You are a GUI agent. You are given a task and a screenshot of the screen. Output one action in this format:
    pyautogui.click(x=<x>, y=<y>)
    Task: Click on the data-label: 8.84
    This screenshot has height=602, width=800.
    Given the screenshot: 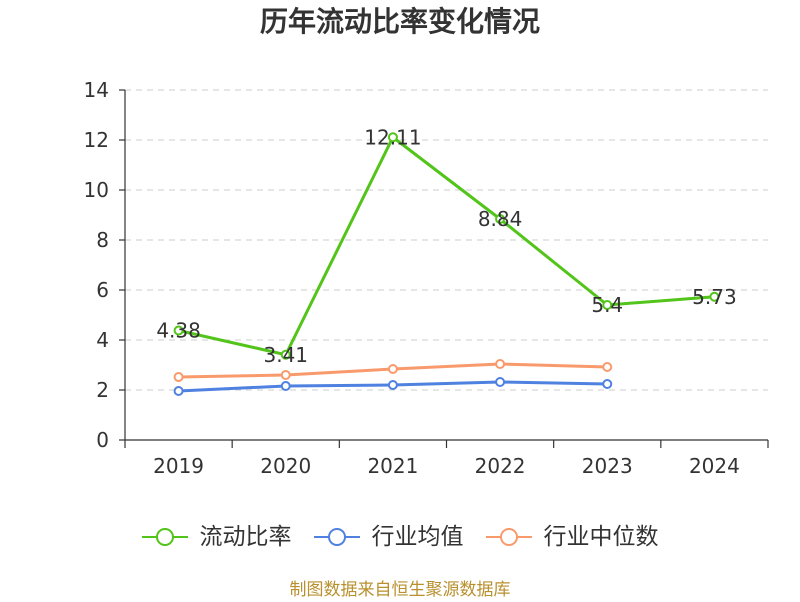 What is the action you would take?
    pyautogui.click(x=500, y=219)
    